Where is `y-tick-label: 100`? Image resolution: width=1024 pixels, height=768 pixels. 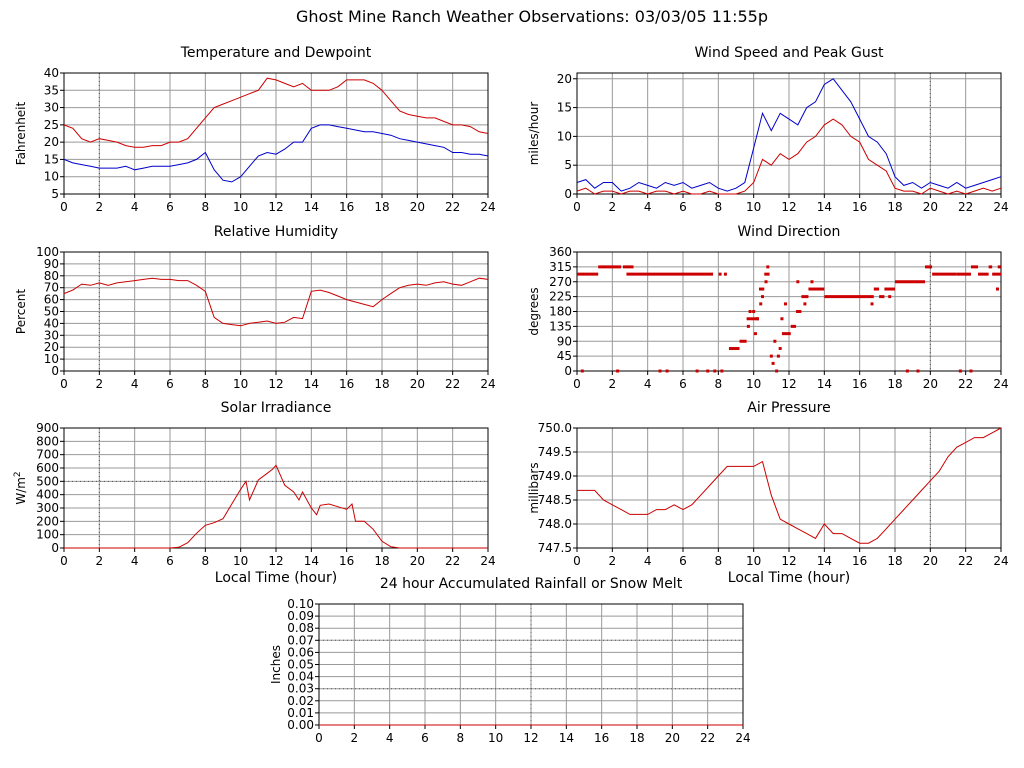
y-tick-label: 100 is located at coordinates (47, 252).